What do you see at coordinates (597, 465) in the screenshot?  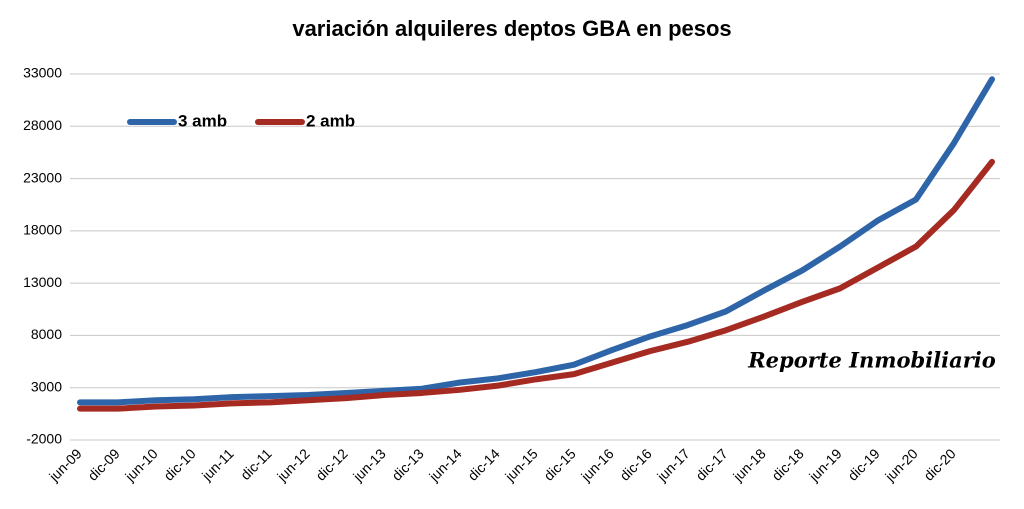 I see `x-tick-label: jun-16` at bounding box center [597, 465].